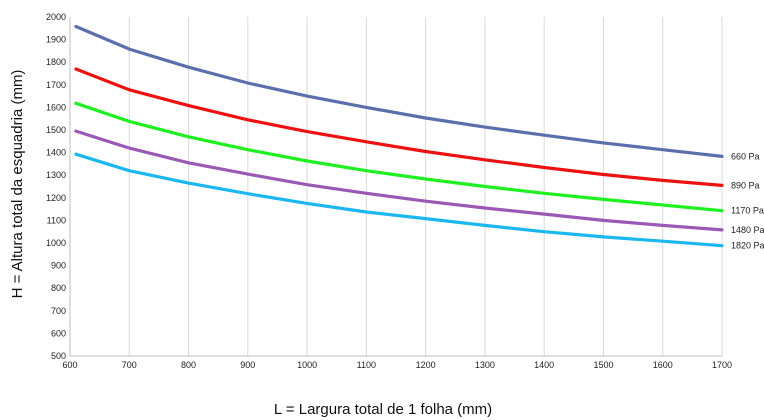  I want to click on y-tick-label: 1100, so click(56, 220).